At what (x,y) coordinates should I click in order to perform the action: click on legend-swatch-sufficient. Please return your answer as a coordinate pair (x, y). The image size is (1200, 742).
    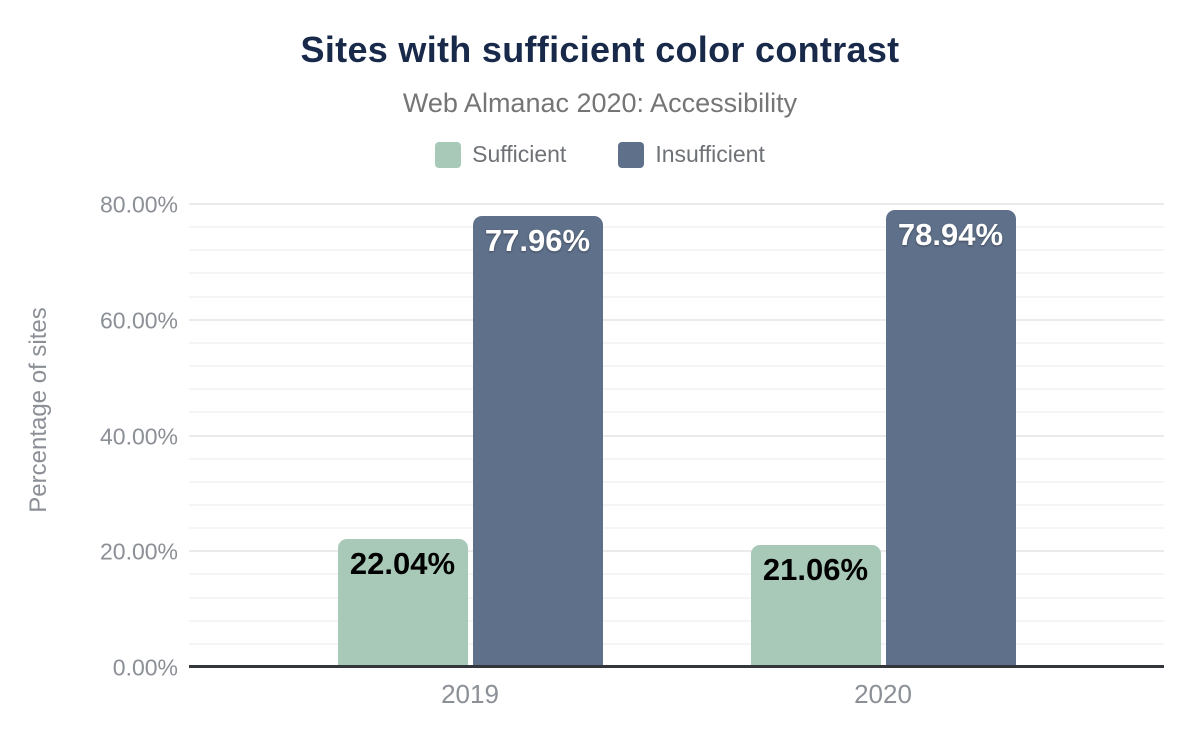
    Looking at the image, I should click on (448, 154).